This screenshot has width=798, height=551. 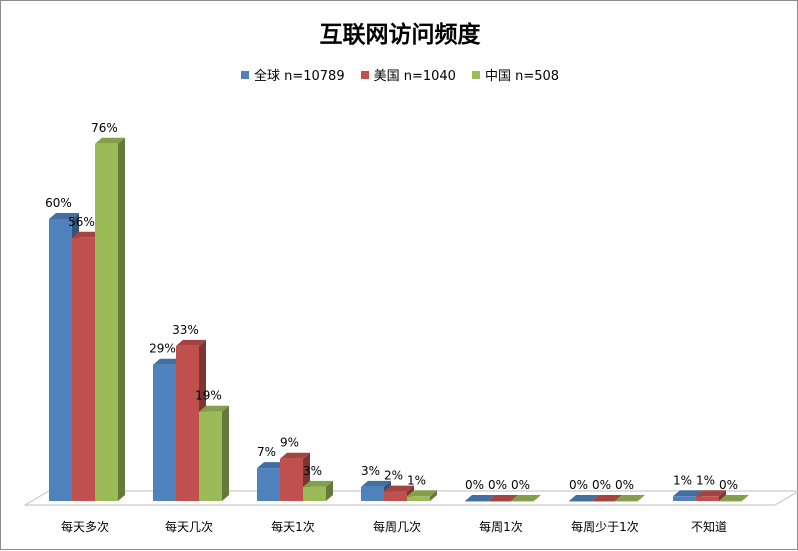 I want to click on legend-swatch-global, so click(x=244, y=74).